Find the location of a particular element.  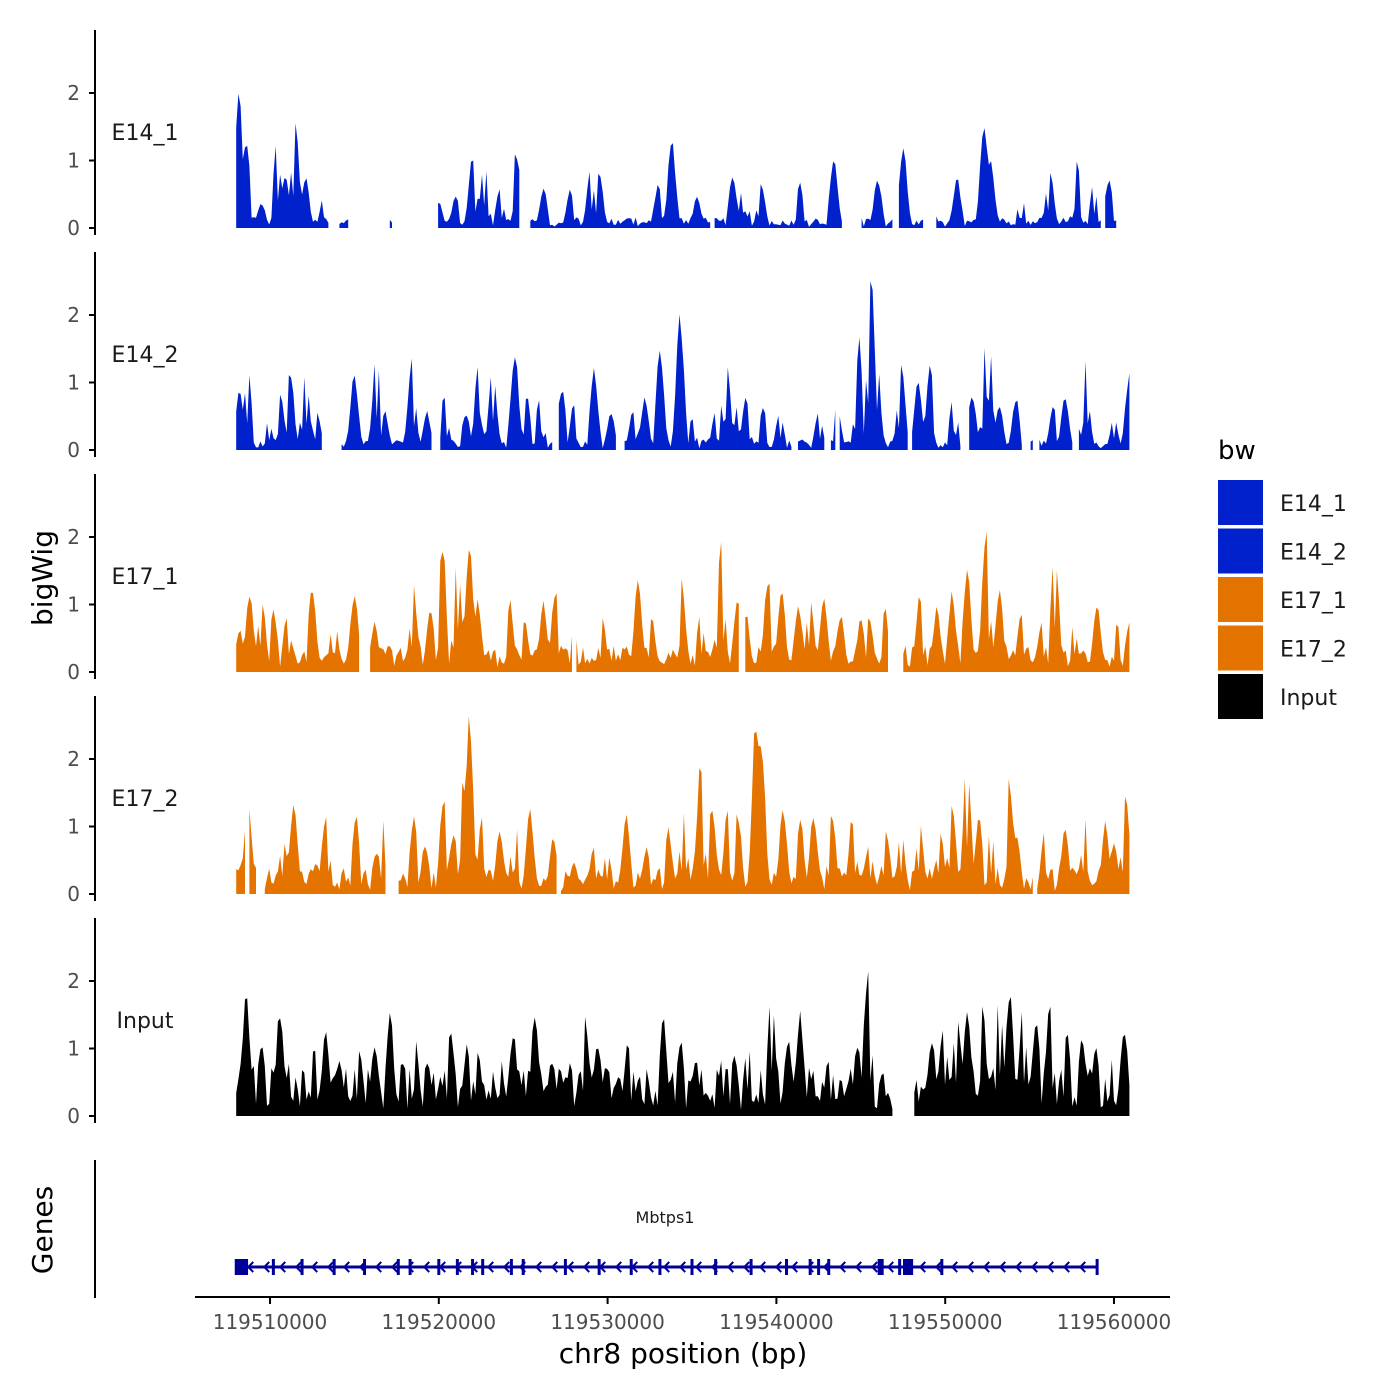

legend-label-e14-2: E14_2 is located at coordinates (1313, 553).